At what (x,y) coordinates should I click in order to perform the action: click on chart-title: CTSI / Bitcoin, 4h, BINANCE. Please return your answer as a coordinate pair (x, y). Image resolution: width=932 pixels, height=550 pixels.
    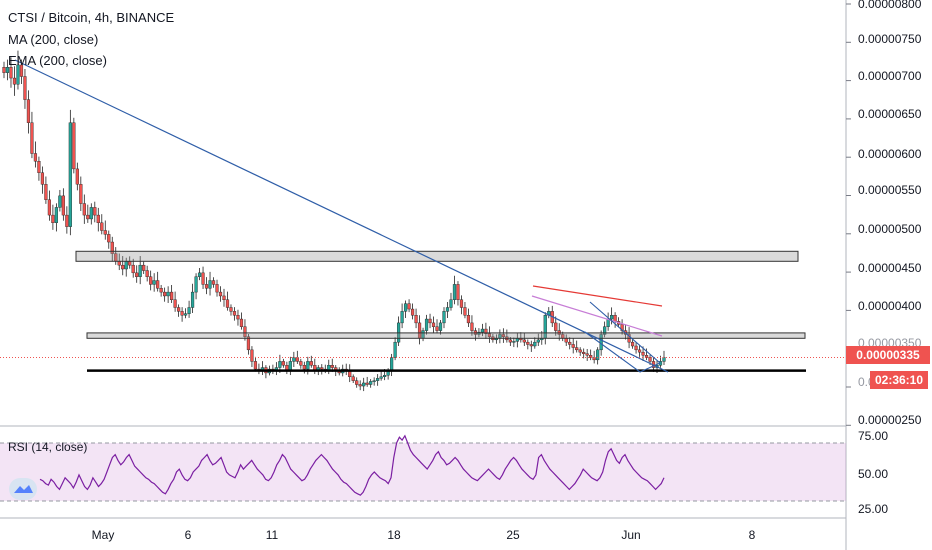
    Looking at the image, I should click on (91, 17).